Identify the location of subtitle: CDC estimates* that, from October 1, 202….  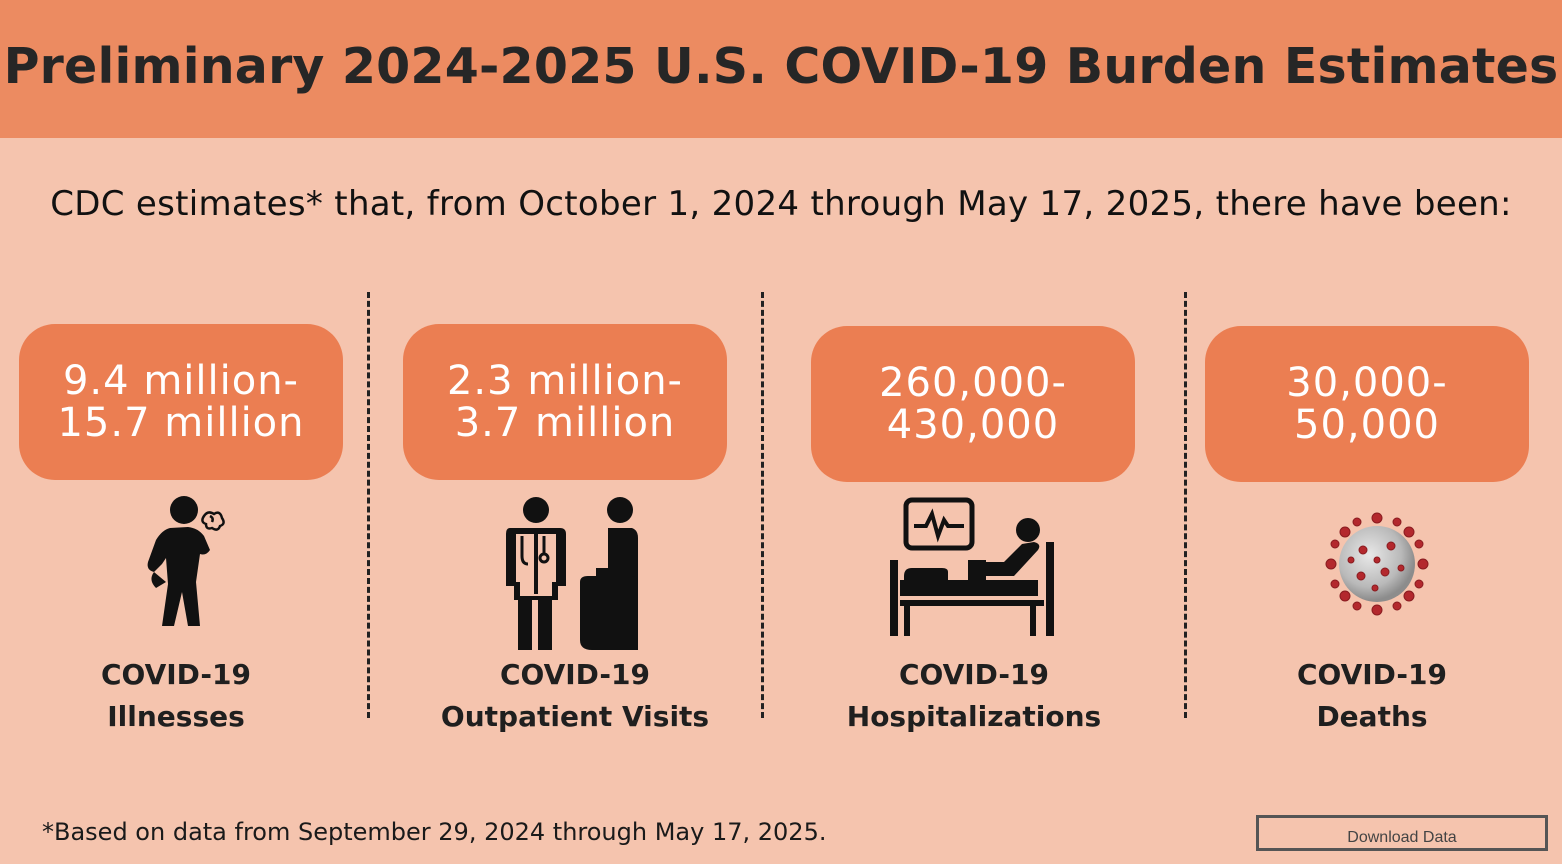
(781, 204).